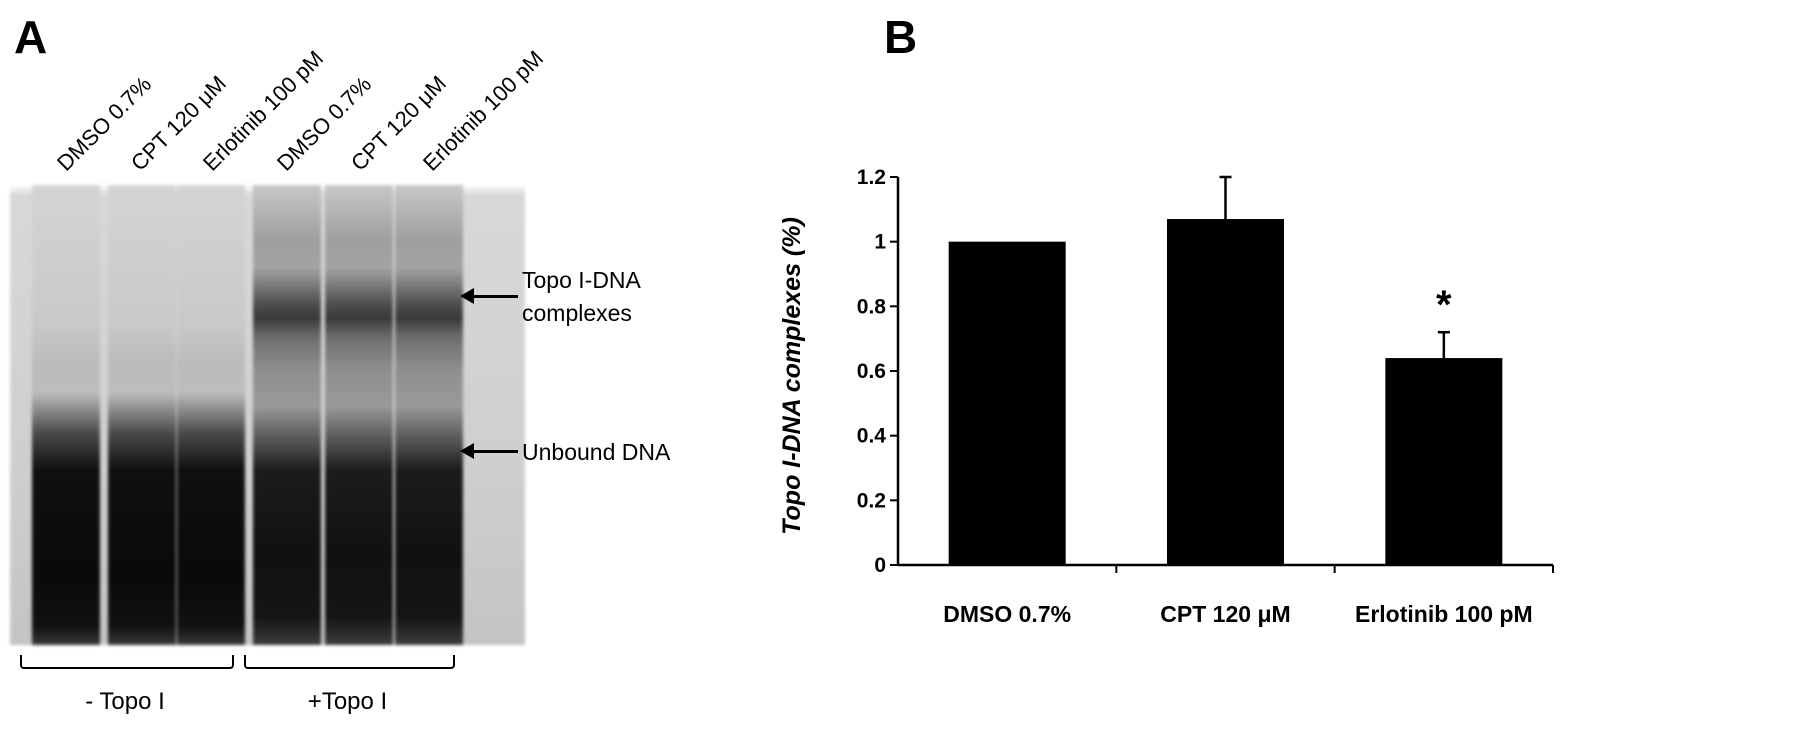  Describe the element at coordinates (347, 701) in the screenshot. I see `plus-topo-label: +Topo I` at that location.